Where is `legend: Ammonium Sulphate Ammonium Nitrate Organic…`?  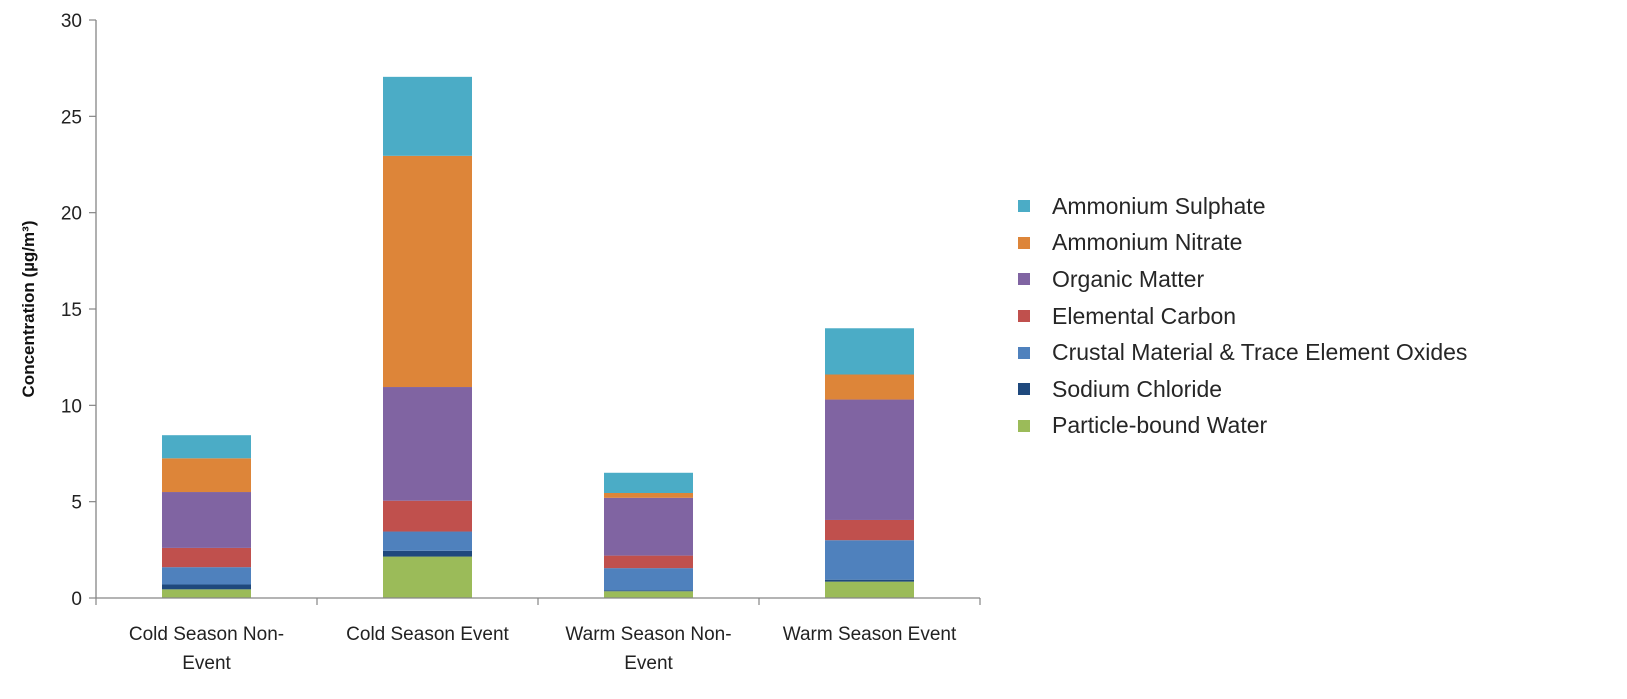
legend: Ammonium Sulphate Ammonium Nitrate Organic… is located at coordinates (1242, 316).